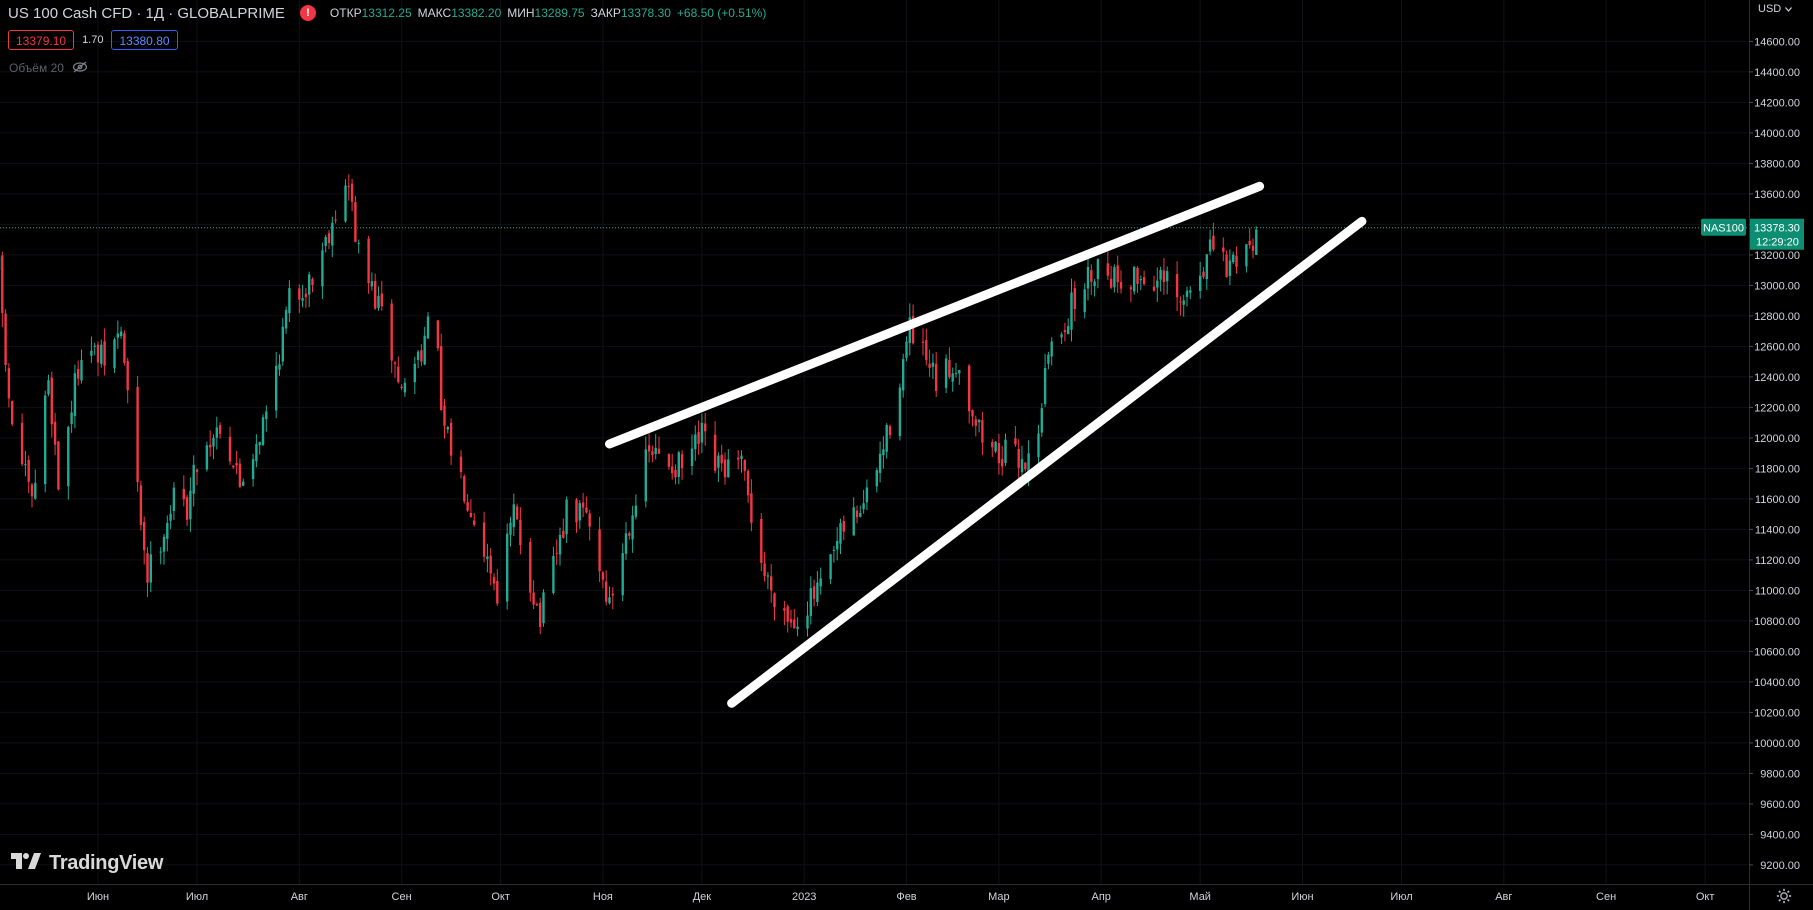 Image resolution: width=1813 pixels, height=910 pixels. I want to click on volume-indicator: Объём 20, so click(48, 68).